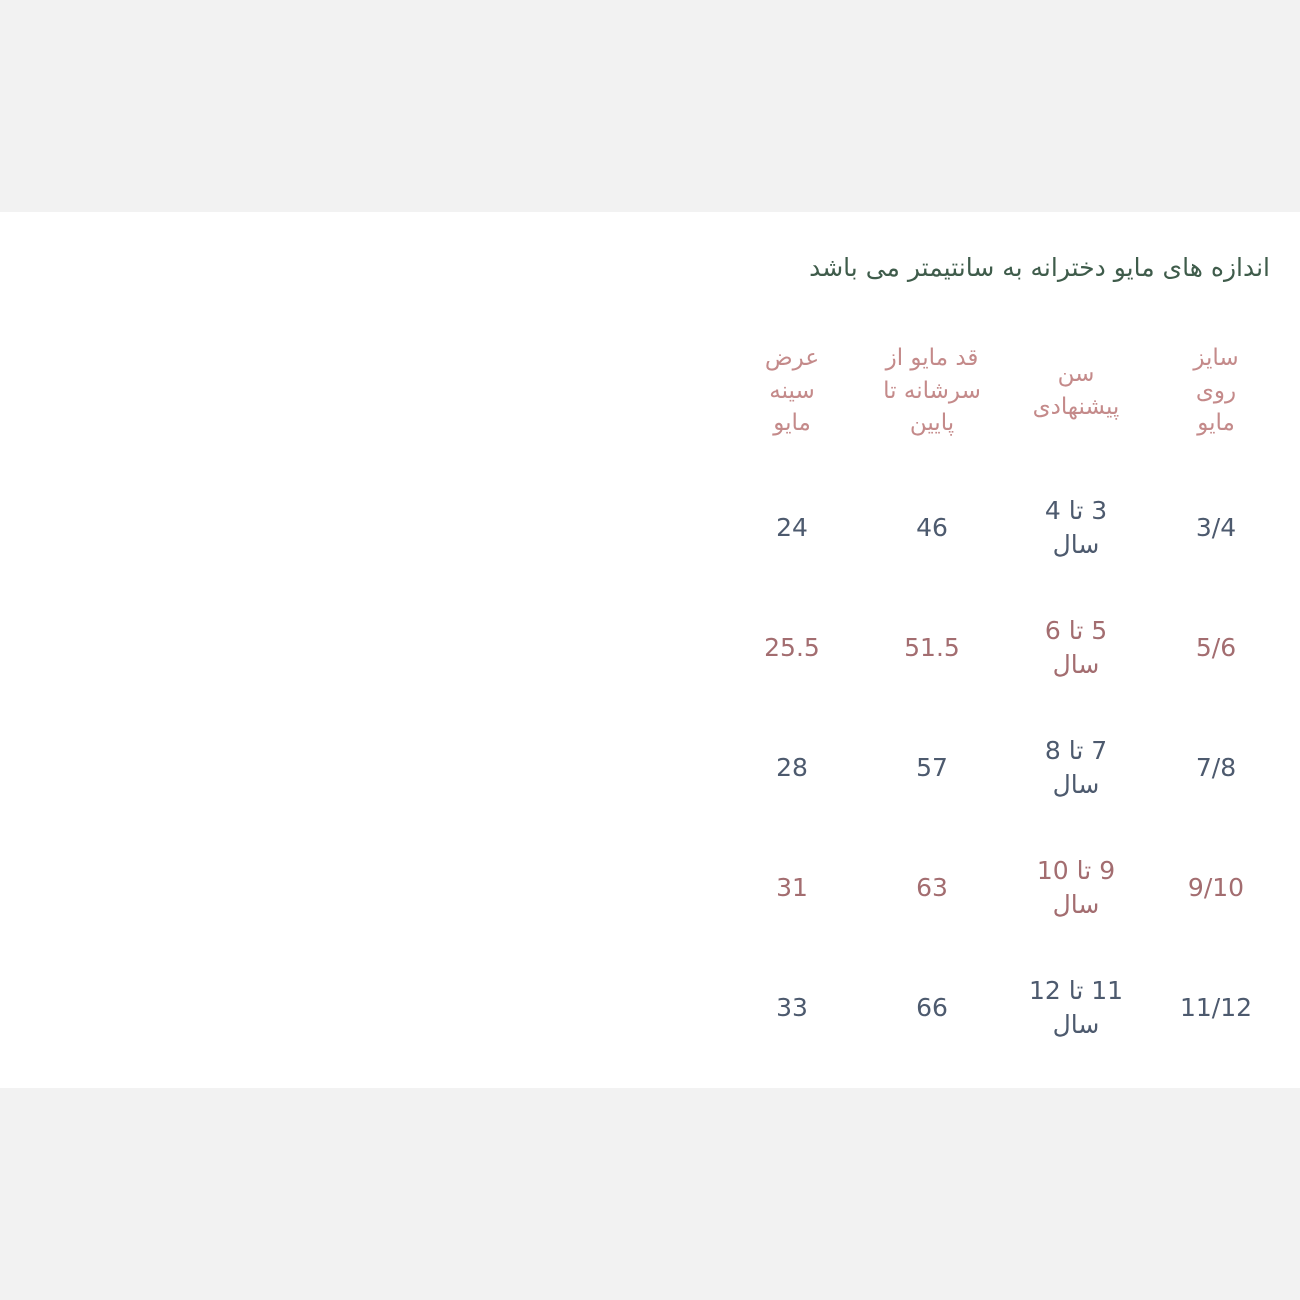  I want to click on cell-age: 3 تا 4 سال, so click(1076, 527).